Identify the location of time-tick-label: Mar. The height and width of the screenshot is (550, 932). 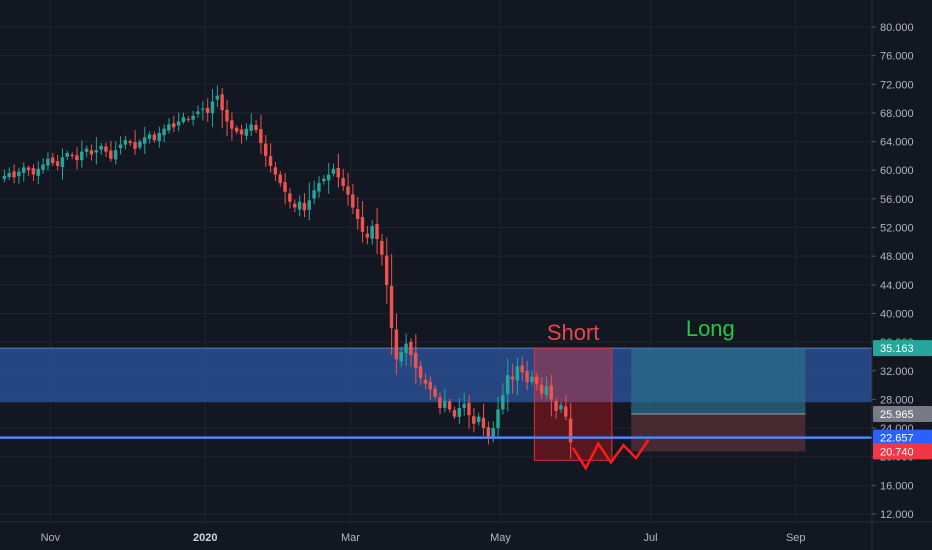
(350, 538).